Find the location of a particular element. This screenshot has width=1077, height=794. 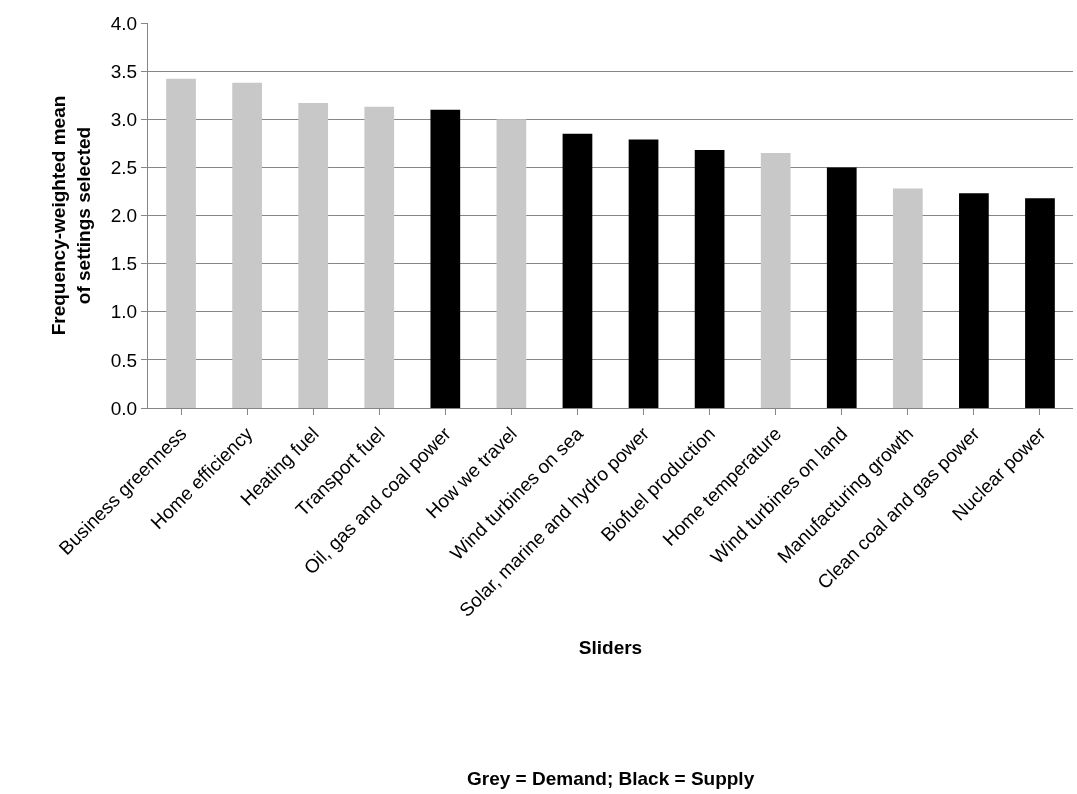

y-tick-label: 4.0 is located at coordinates (124, 23).